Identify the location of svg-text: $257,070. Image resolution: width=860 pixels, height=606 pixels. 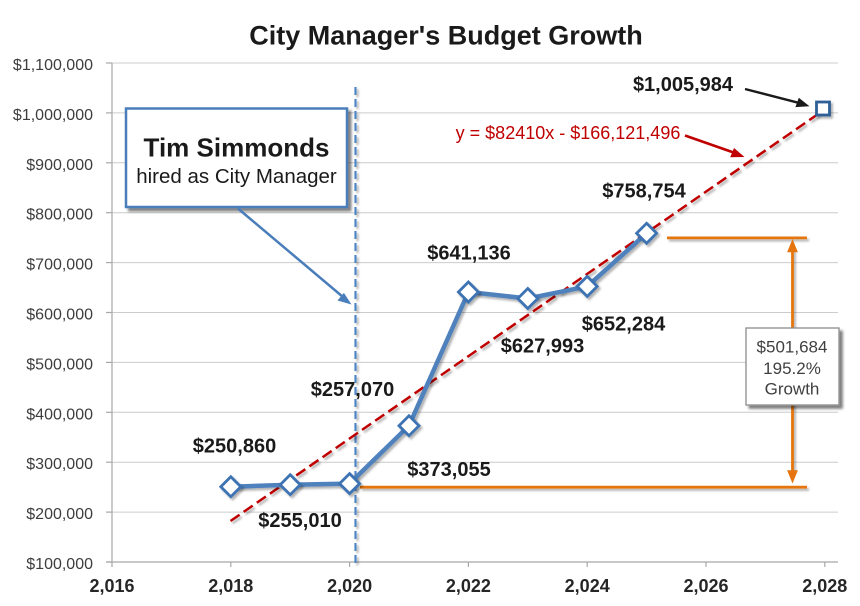
(352, 390).